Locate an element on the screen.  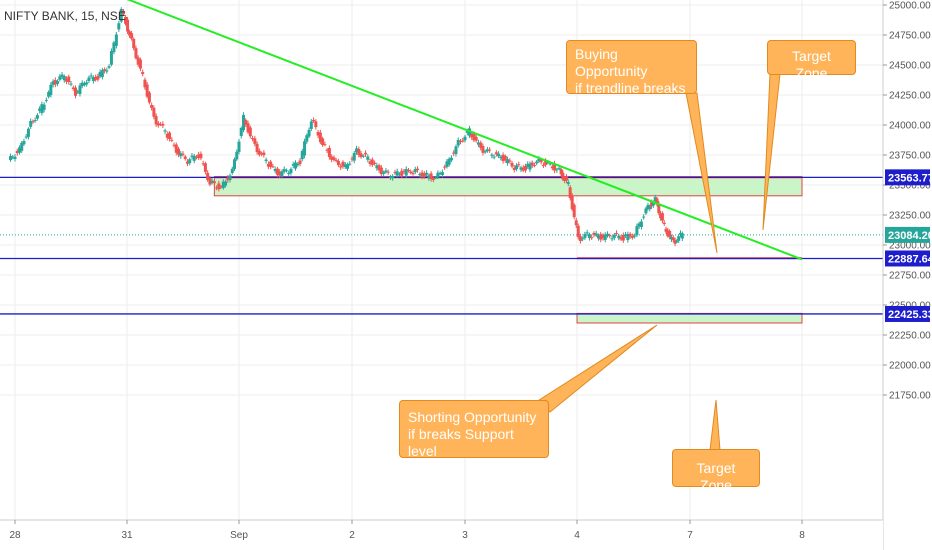
price-axis-background is located at coordinates (907, 275).